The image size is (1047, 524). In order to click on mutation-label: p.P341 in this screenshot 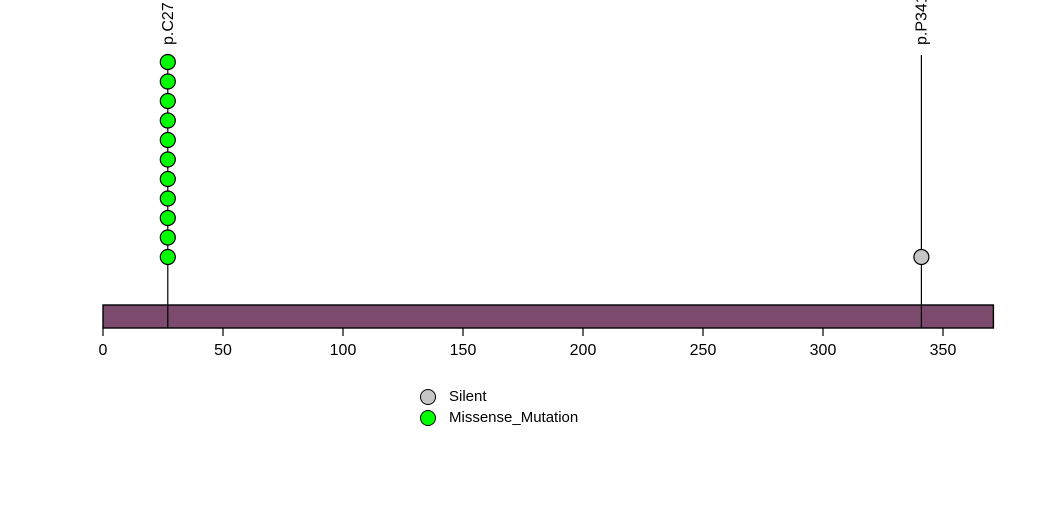, I will do `click(921, 22)`.